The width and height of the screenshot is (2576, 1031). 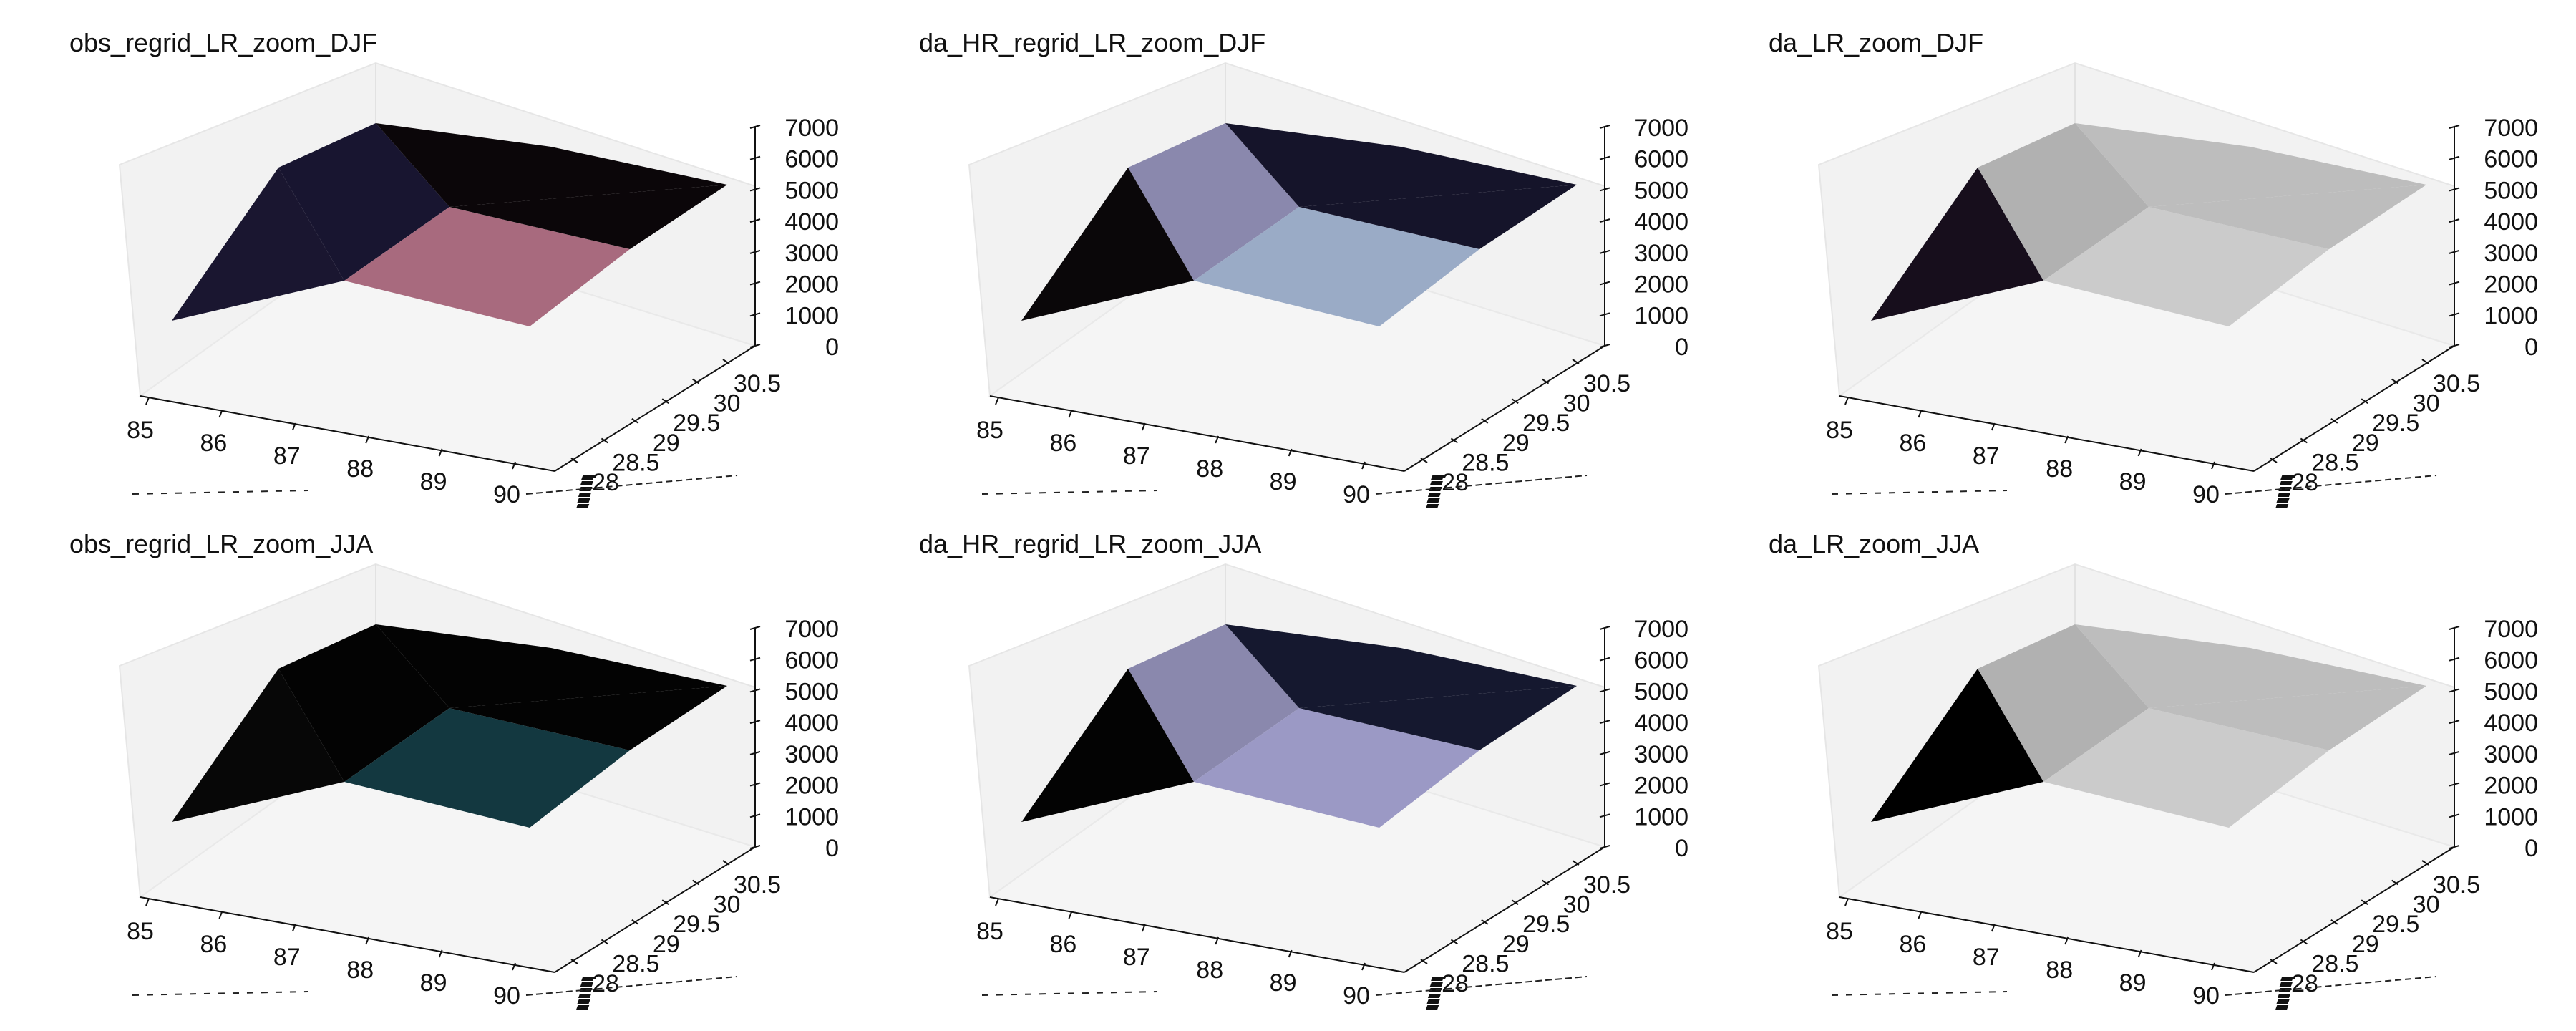 I want to click on chart-title: obs_regrid_LR_zoom_JJA, so click(x=221, y=544).